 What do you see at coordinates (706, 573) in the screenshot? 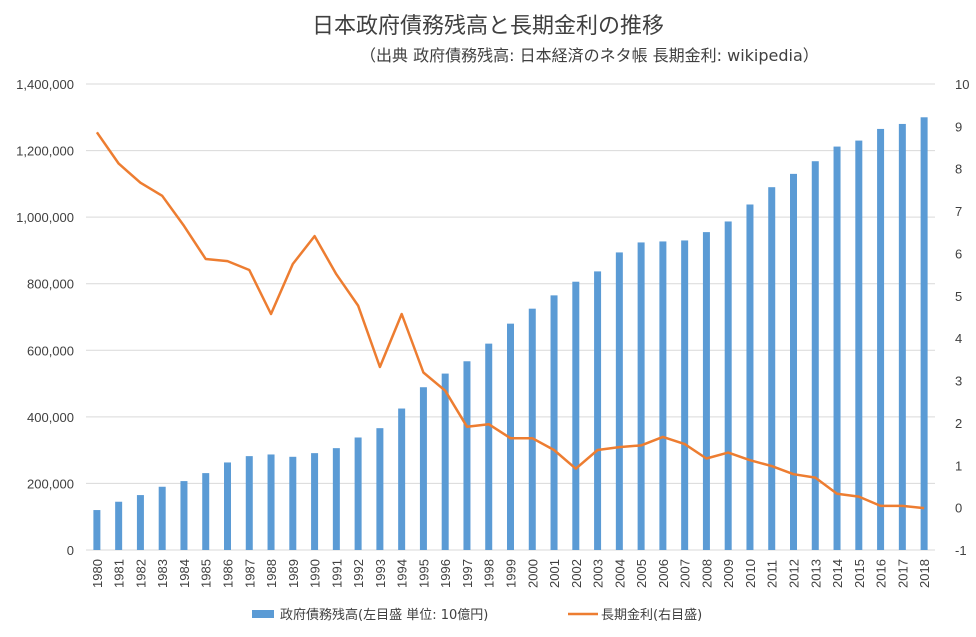
I see `x-tick-label: 2008` at bounding box center [706, 573].